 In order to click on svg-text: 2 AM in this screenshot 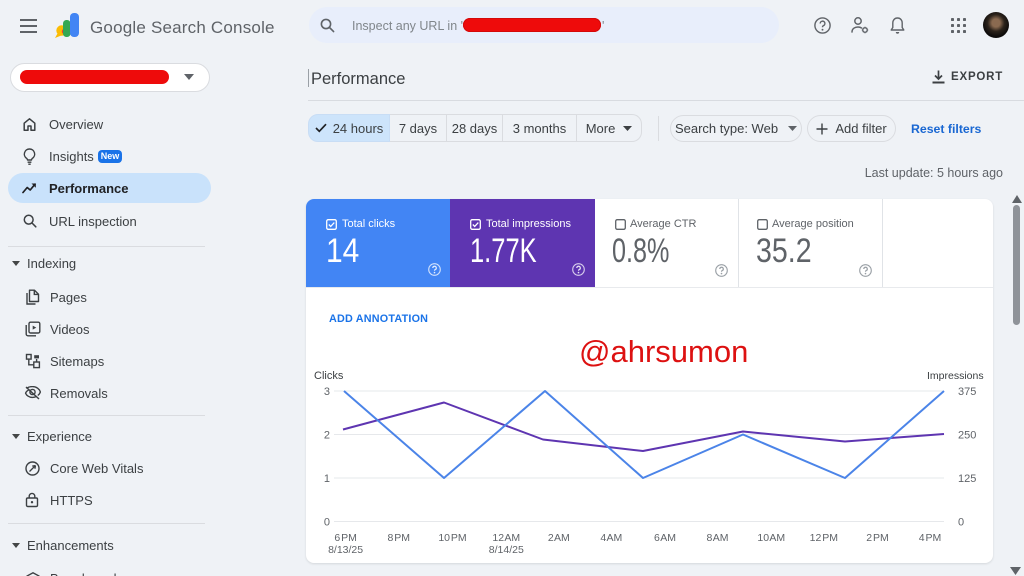, I will do `click(559, 538)`.